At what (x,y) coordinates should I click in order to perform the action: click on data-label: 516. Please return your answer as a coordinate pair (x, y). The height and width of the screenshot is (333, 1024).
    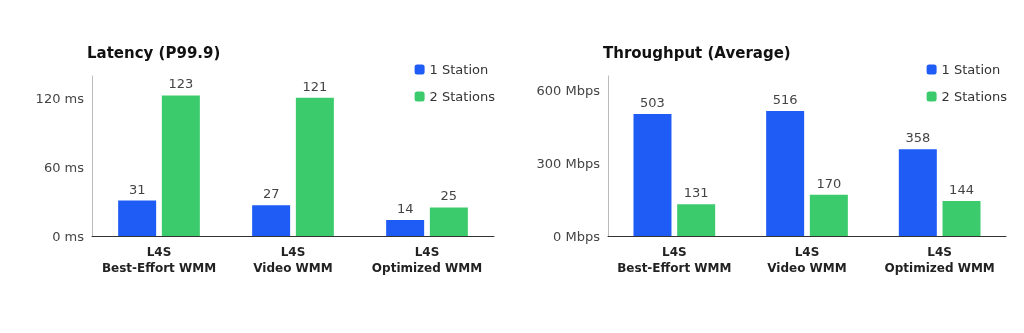
    Looking at the image, I should click on (785, 99).